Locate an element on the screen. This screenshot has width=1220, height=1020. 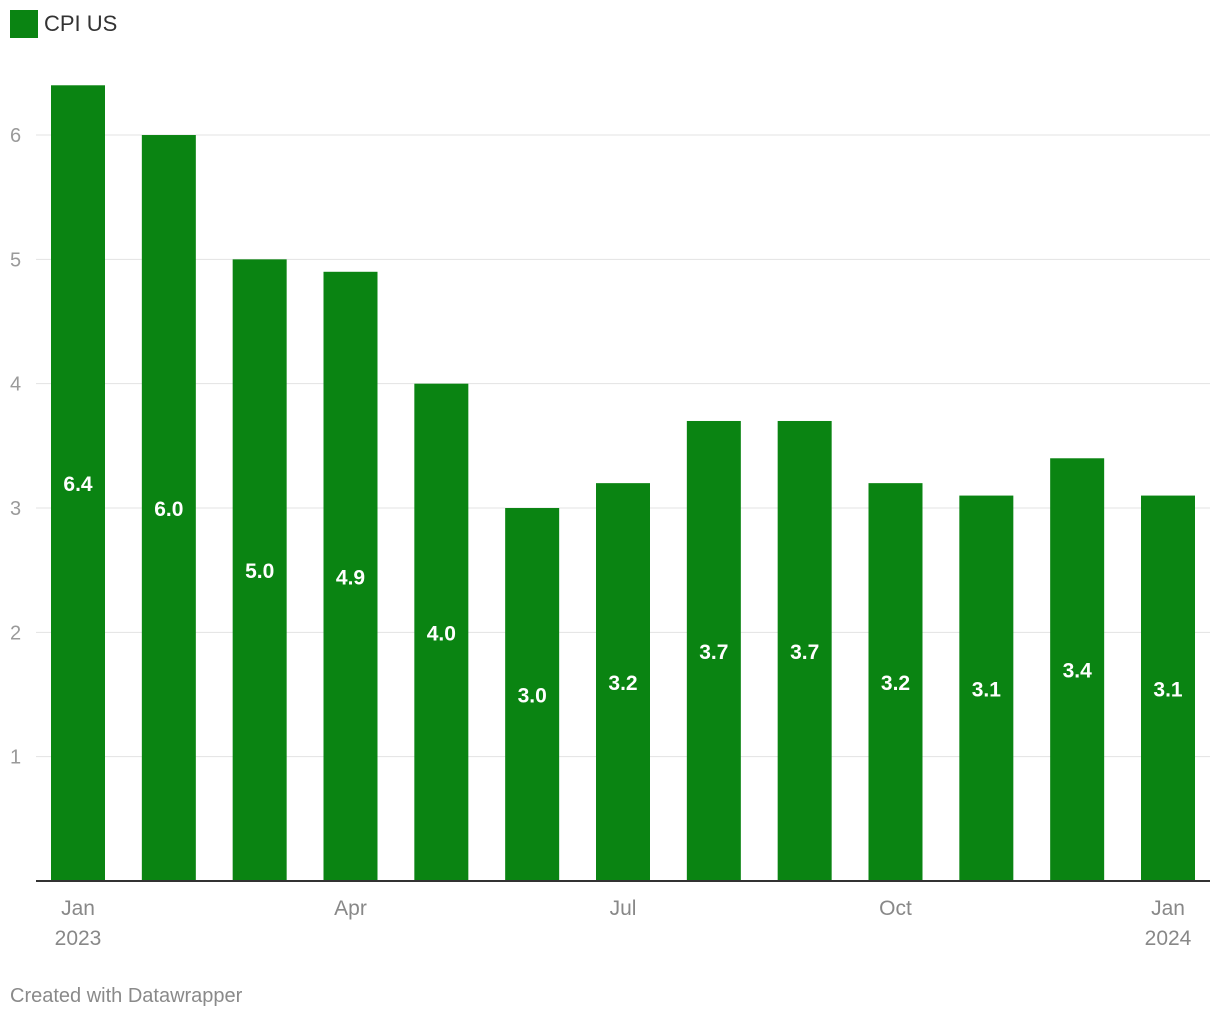
y-tick-label: 1 is located at coordinates (15, 758).